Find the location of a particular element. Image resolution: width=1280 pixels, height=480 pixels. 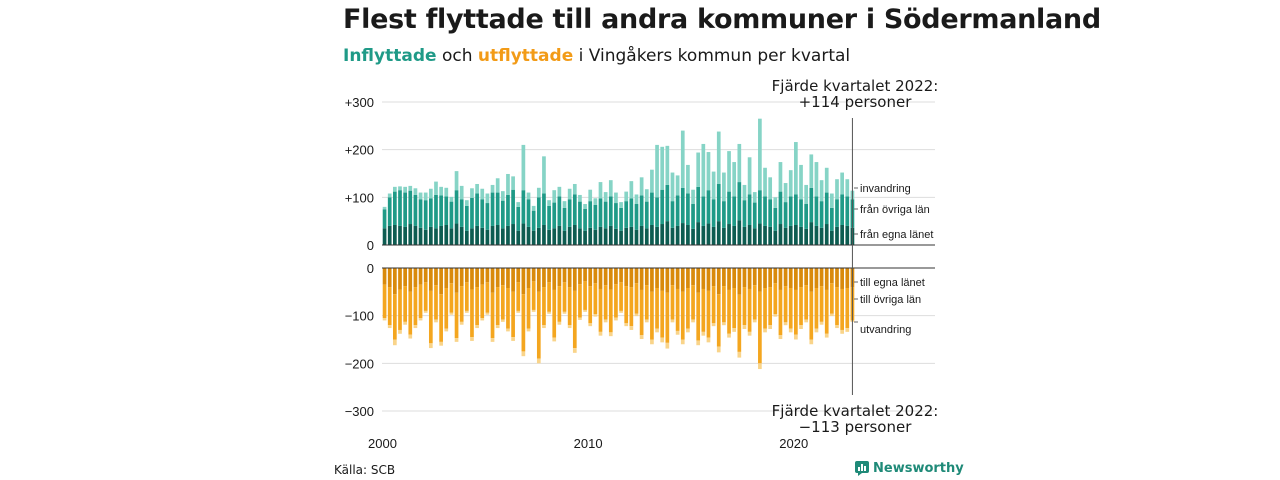

y-tick-label-bottom: −300 is located at coordinates (359, 411).